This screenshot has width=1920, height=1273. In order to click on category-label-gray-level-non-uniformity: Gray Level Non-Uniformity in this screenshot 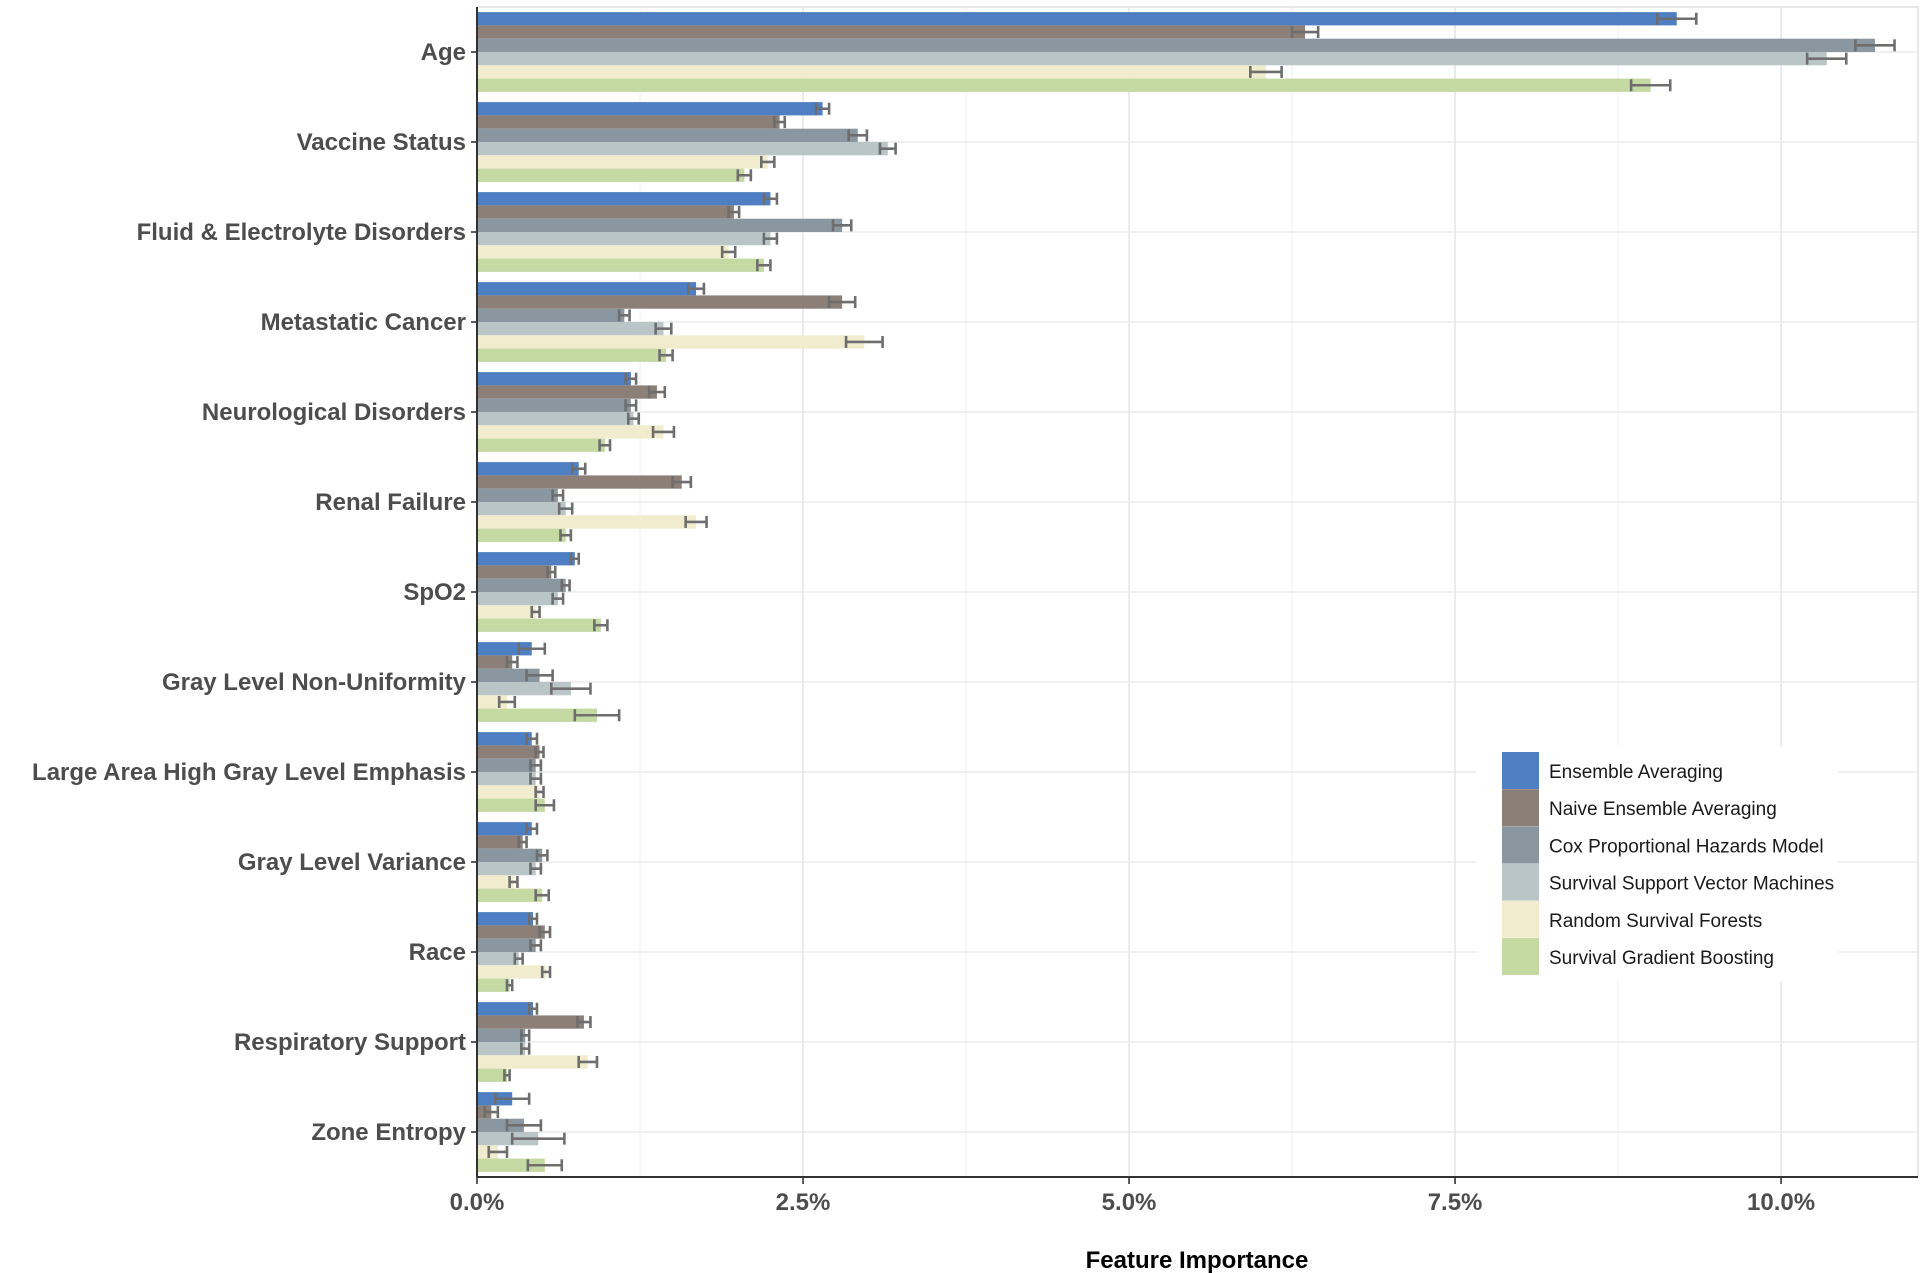, I will do `click(314, 682)`.